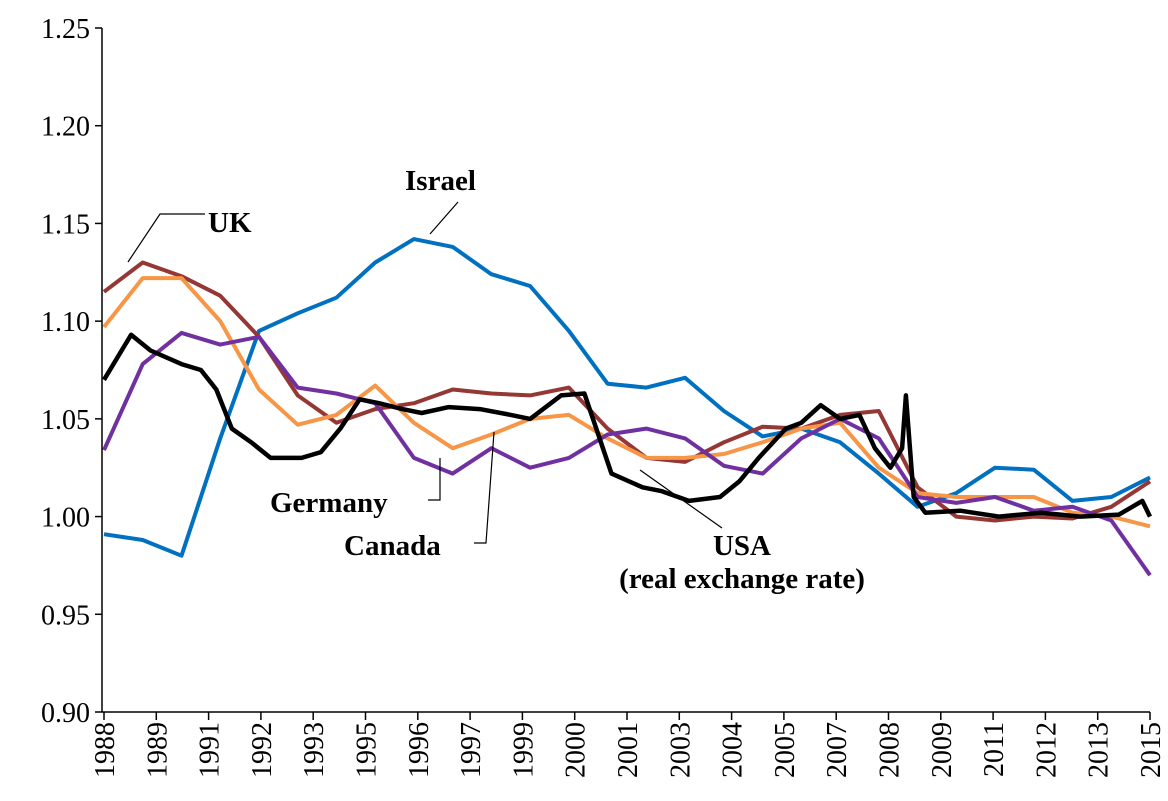 The image size is (1168, 801). Describe the element at coordinates (742, 579) in the screenshot. I see `annotation: (real exchange rate)` at that location.